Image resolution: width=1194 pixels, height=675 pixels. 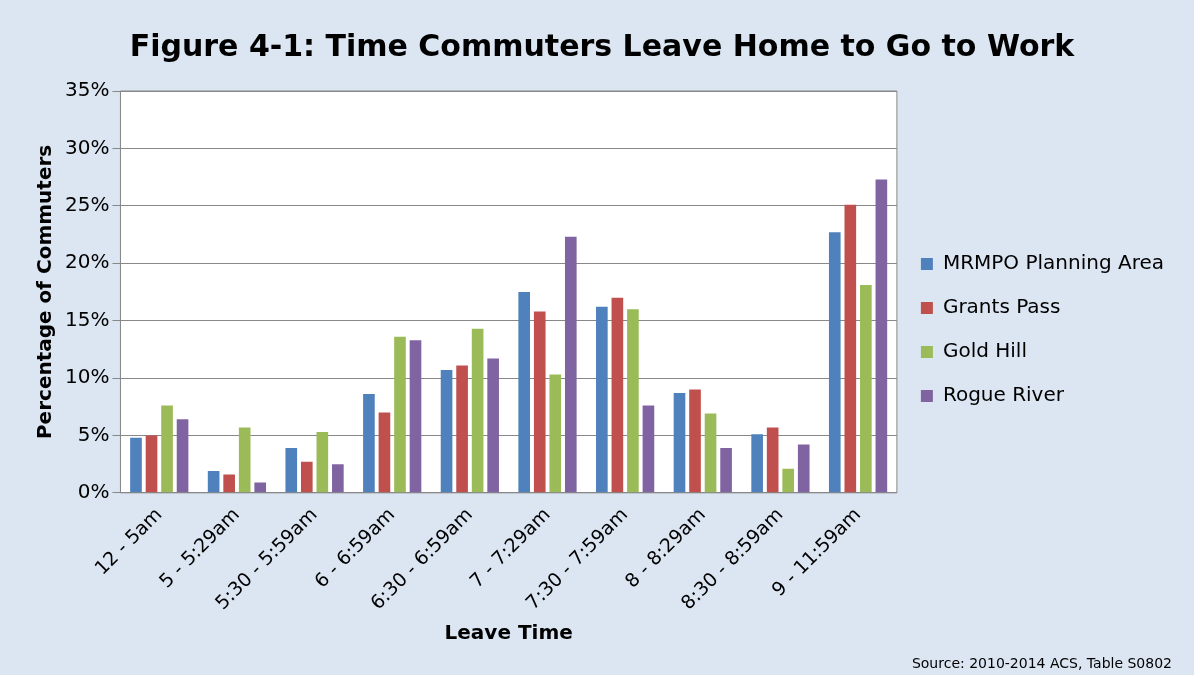 What do you see at coordinates (1041, 663) in the screenshot?
I see `source-note: Source: 2010-2014 ACS, Table S0802` at bounding box center [1041, 663].